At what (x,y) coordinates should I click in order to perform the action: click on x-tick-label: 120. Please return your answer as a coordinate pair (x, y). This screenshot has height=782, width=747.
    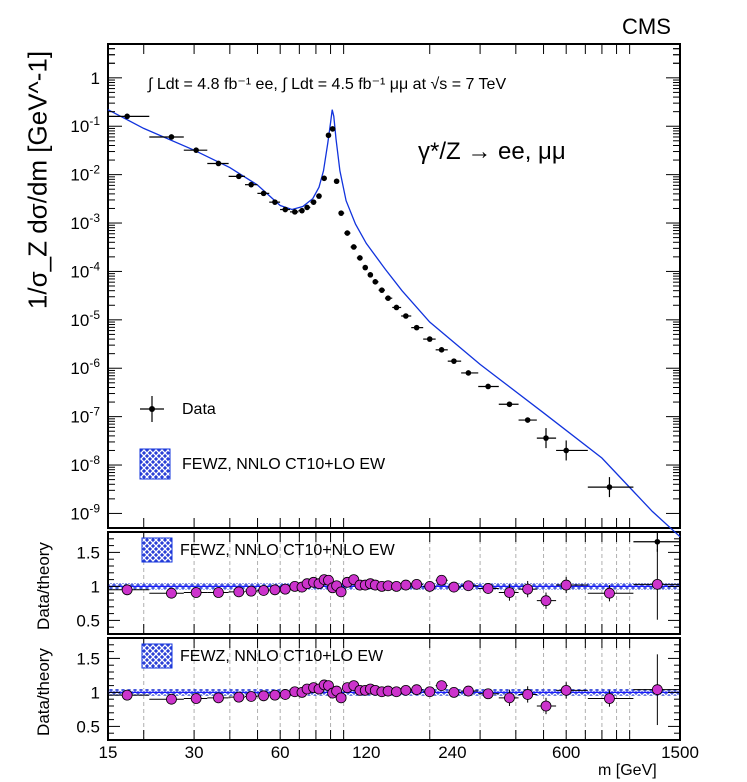
    Looking at the image, I should click on (366, 752).